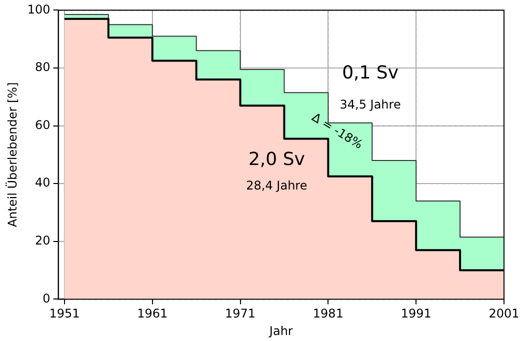 The image size is (524, 341). What do you see at coordinates (370, 73) in the screenshot?
I see `annotation: 0,1 Sv` at bounding box center [370, 73].